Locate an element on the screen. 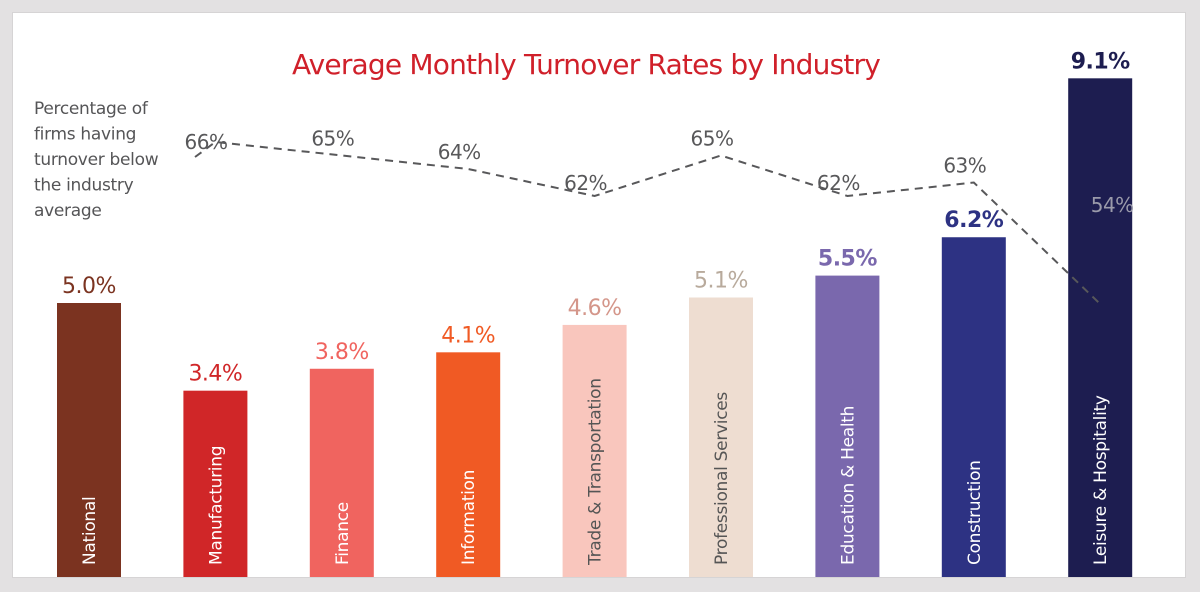  category-label: Trade & Transportation is located at coordinates (596, 472).